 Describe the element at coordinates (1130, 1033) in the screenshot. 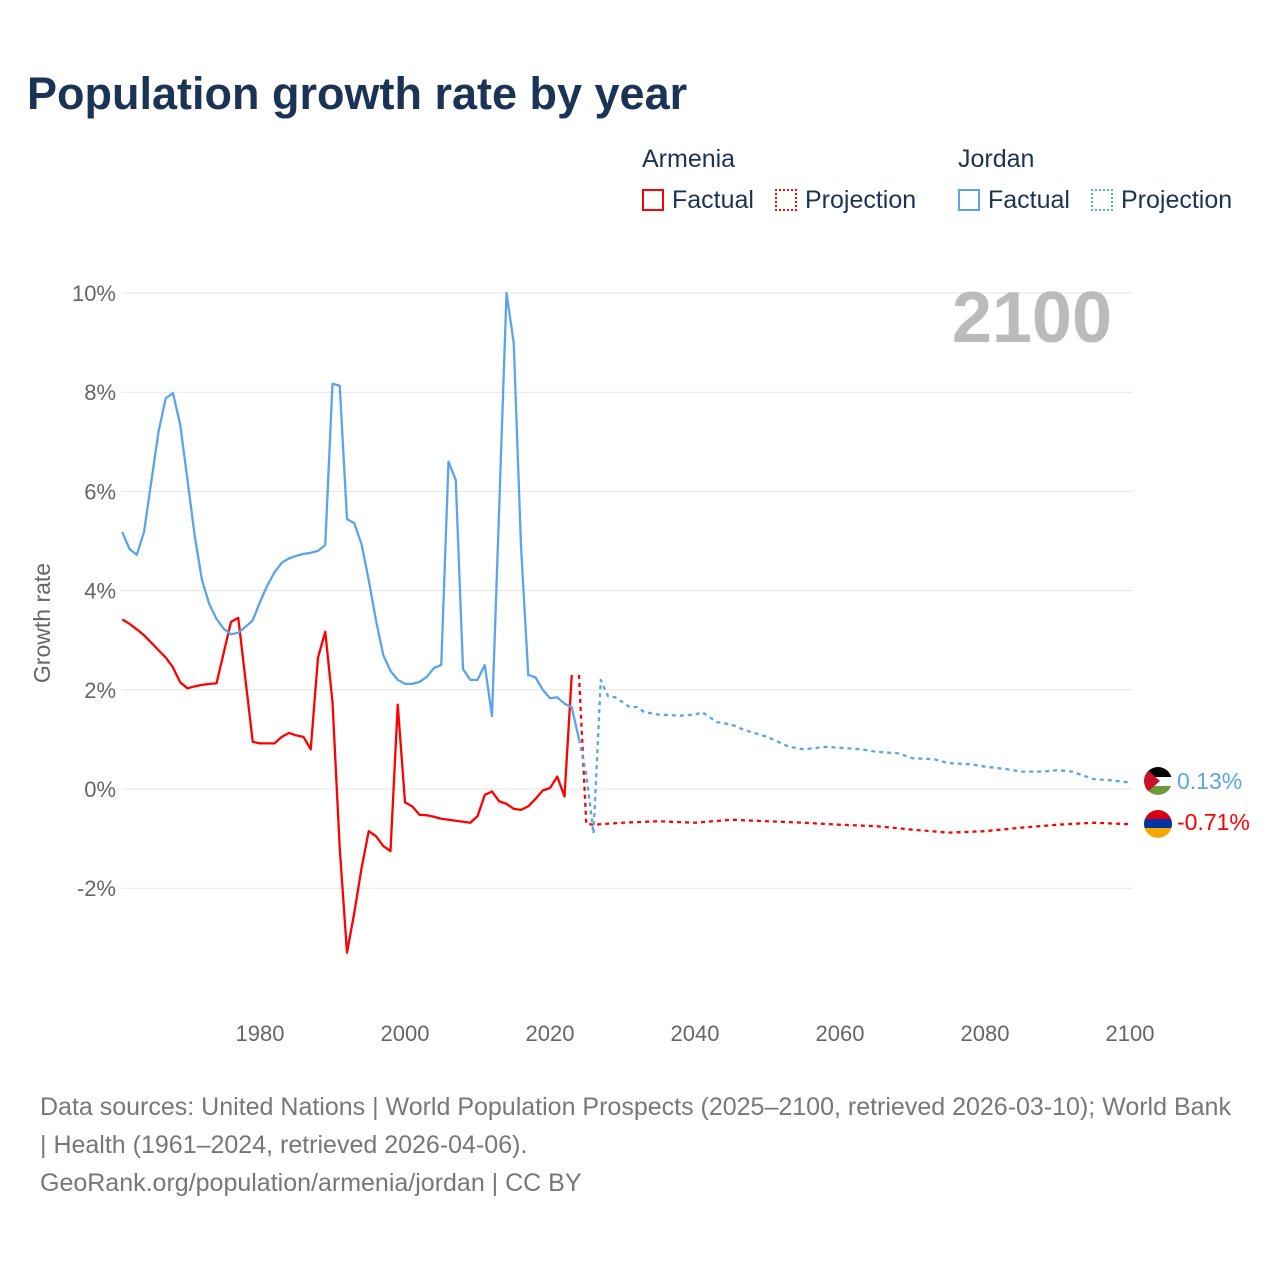

I see `x-tick-label: 2100` at that location.